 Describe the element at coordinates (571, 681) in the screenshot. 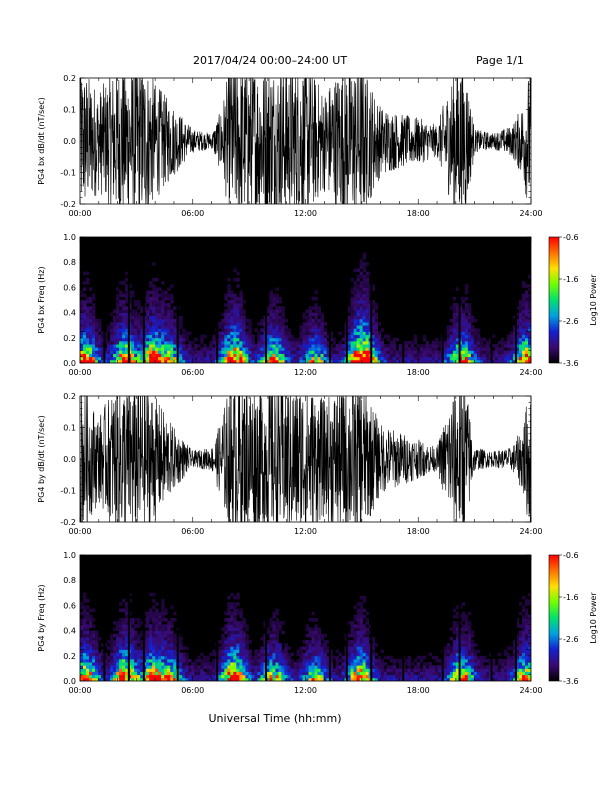

I see `colorbar-tick-label: -3.6` at that location.